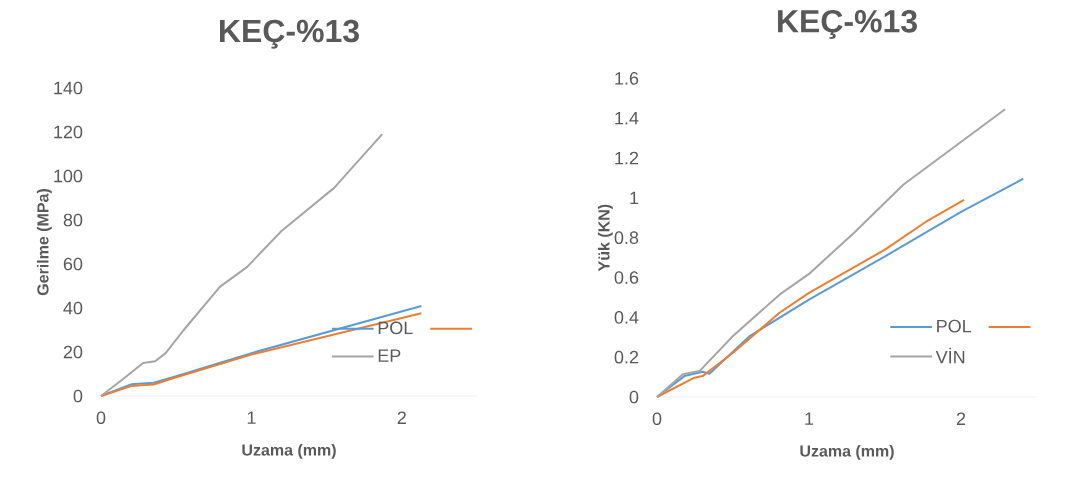  I want to click on y-axis-title: Gerilme (MPa), so click(44, 242).